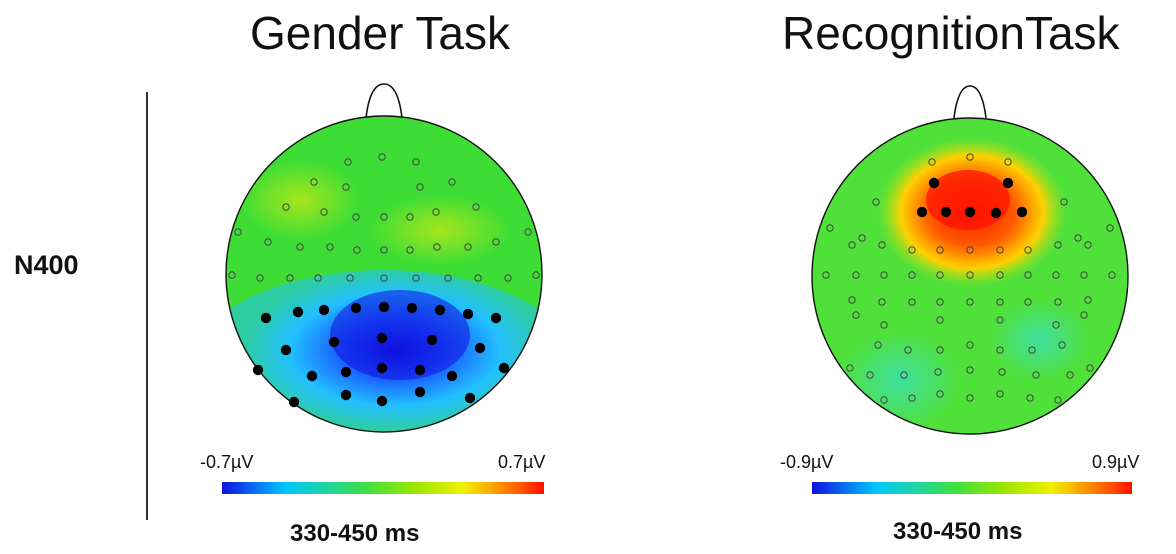 The image size is (1176, 554). Describe the element at coordinates (522, 462) in the screenshot. I see `scale-max-gender: 0.7µV` at that location.